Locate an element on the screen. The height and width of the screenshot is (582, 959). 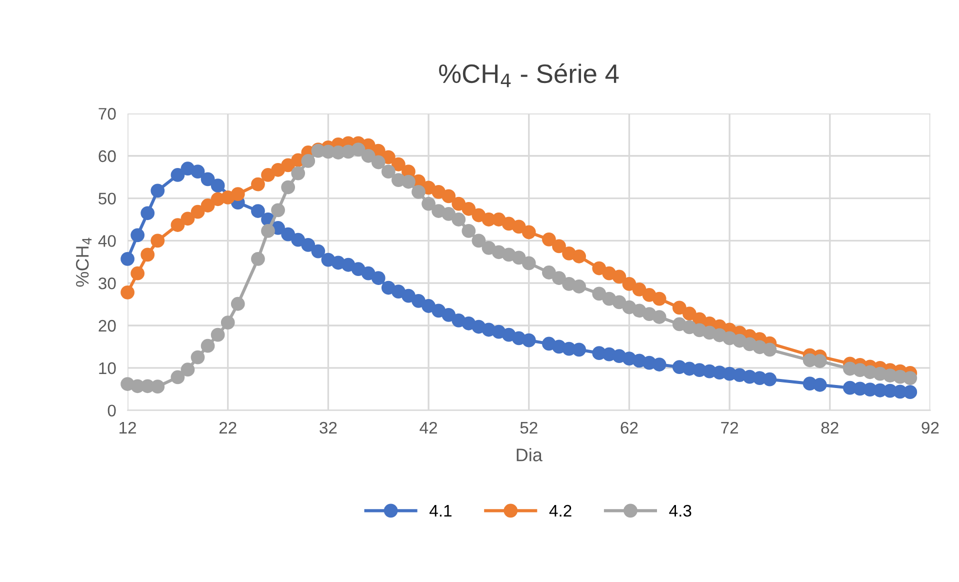
y-axis-title: %CH$_{4}$ is located at coordinates (84, 262).